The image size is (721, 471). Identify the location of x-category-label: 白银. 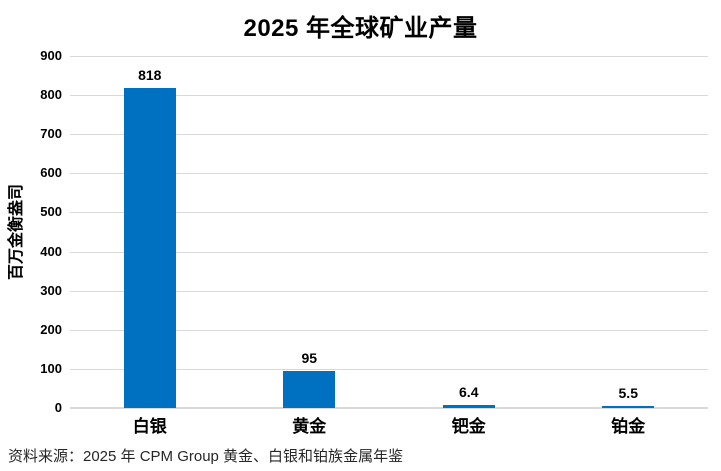
(149, 426).